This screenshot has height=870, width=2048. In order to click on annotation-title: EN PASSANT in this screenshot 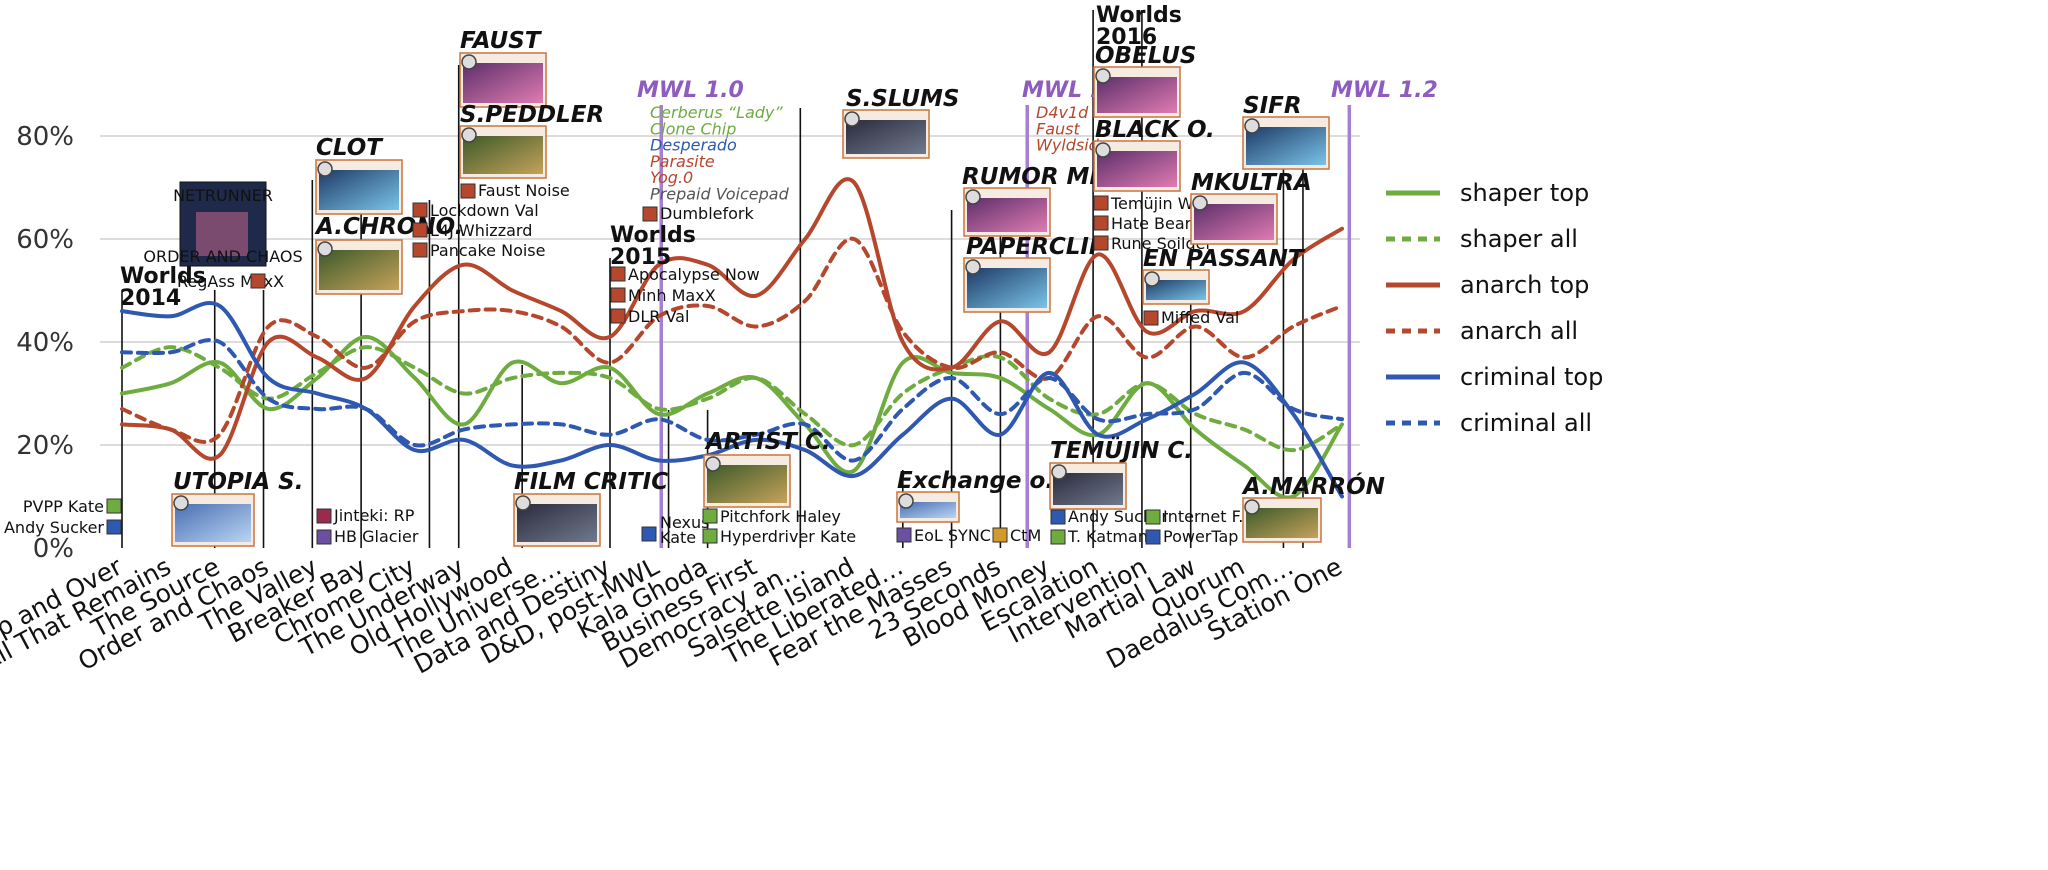, I will do `click(1224, 259)`.